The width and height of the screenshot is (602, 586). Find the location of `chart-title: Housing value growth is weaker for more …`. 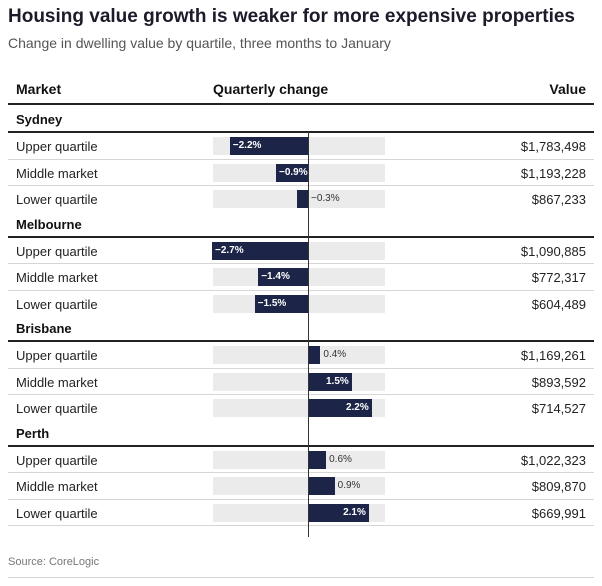

chart-title: Housing value growth is weaker for more … is located at coordinates (292, 16).